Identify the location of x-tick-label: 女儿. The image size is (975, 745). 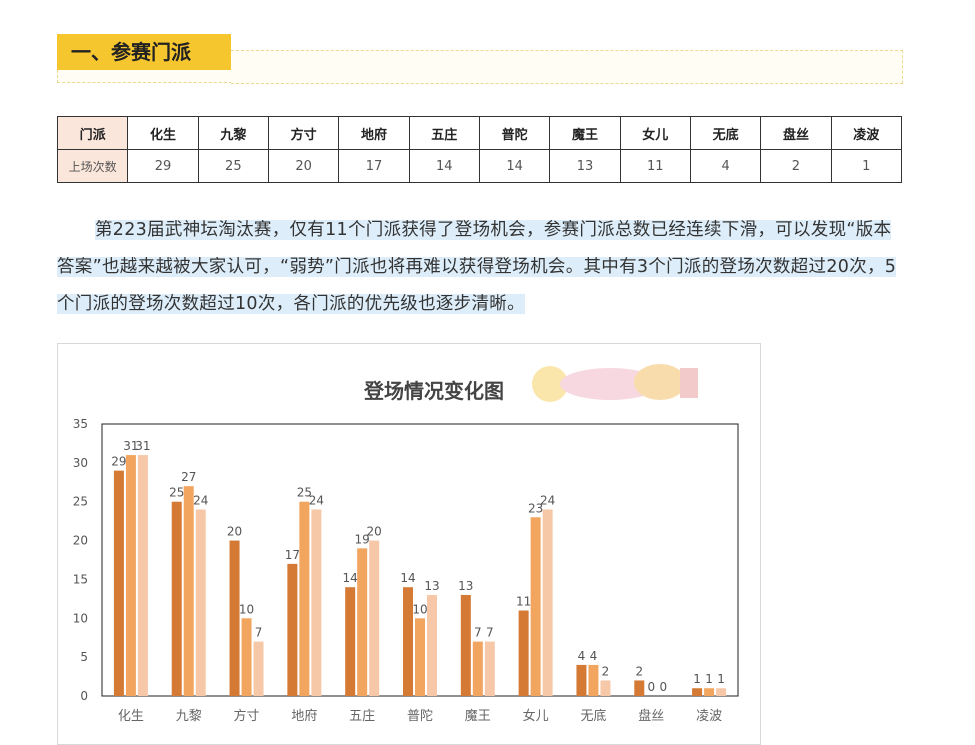
(536, 716).